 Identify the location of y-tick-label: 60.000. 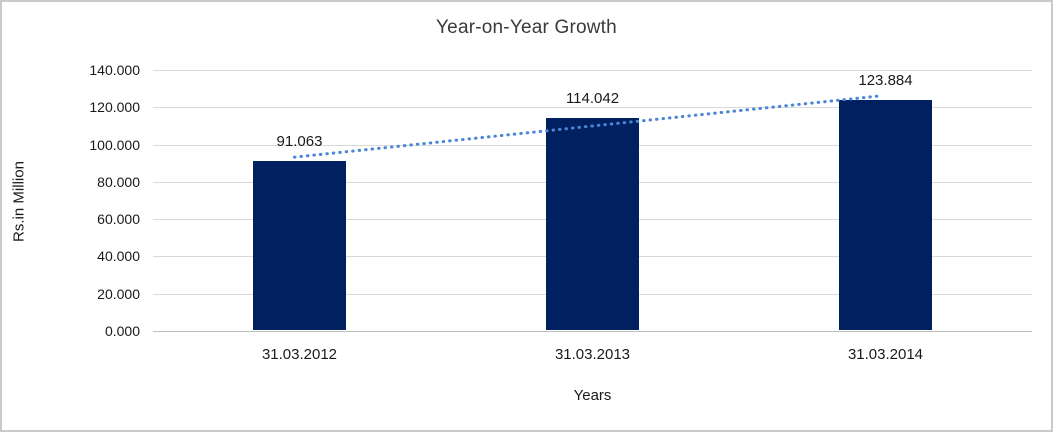
(118, 219).